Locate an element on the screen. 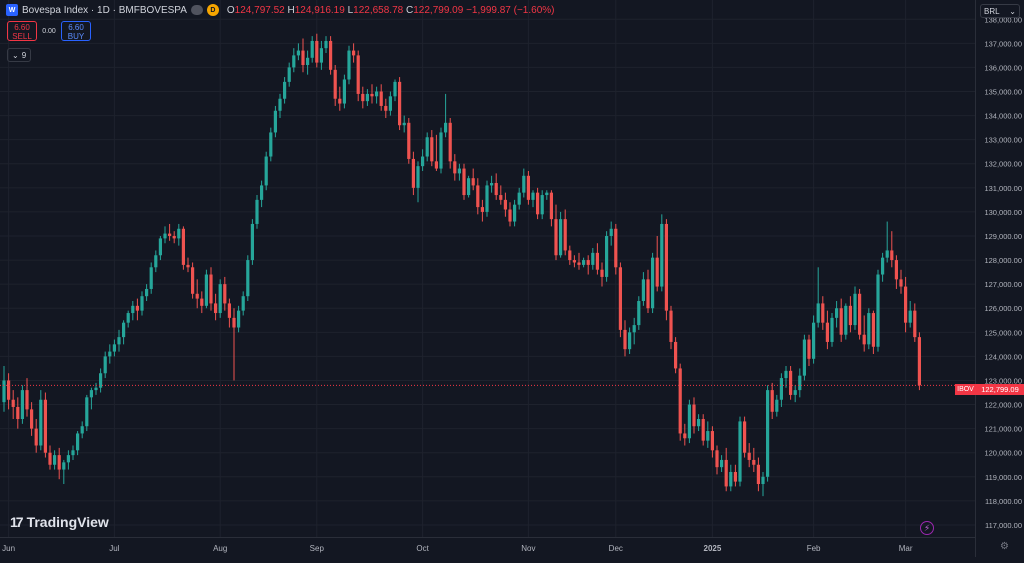 The height and width of the screenshot is (563, 1024). price-tick-label: 118,000.00 is located at coordinates (1003, 501).